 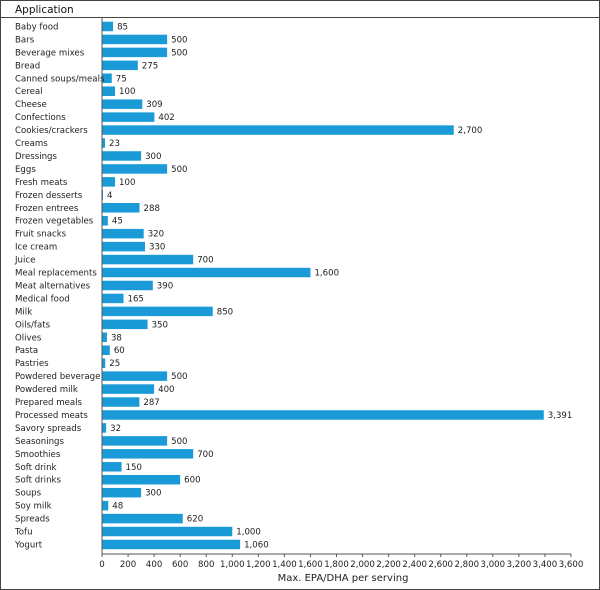 What do you see at coordinates (23, 312) in the screenshot?
I see `category-label: Milk` at bounding box center [23, 312].